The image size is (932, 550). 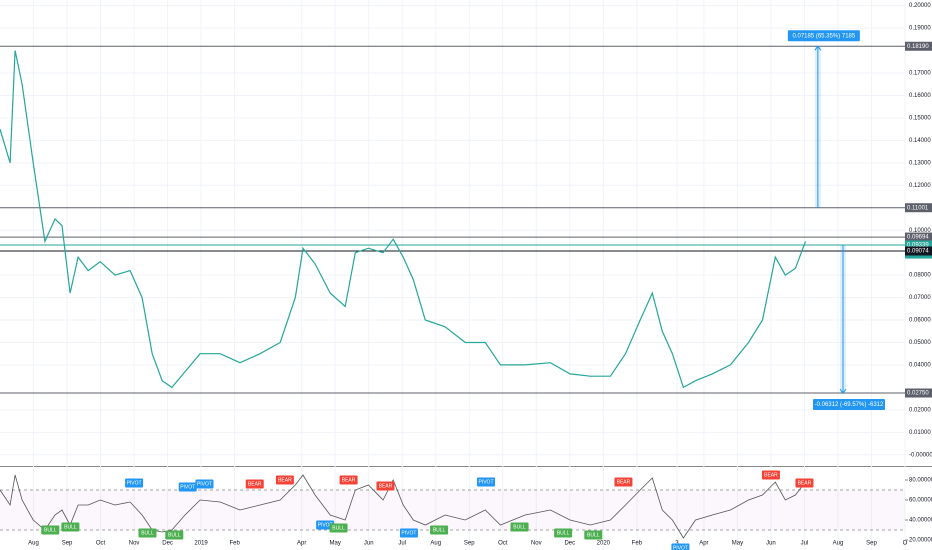 I want to click on x-tick-label: Nov, so click(x=134, y=544).